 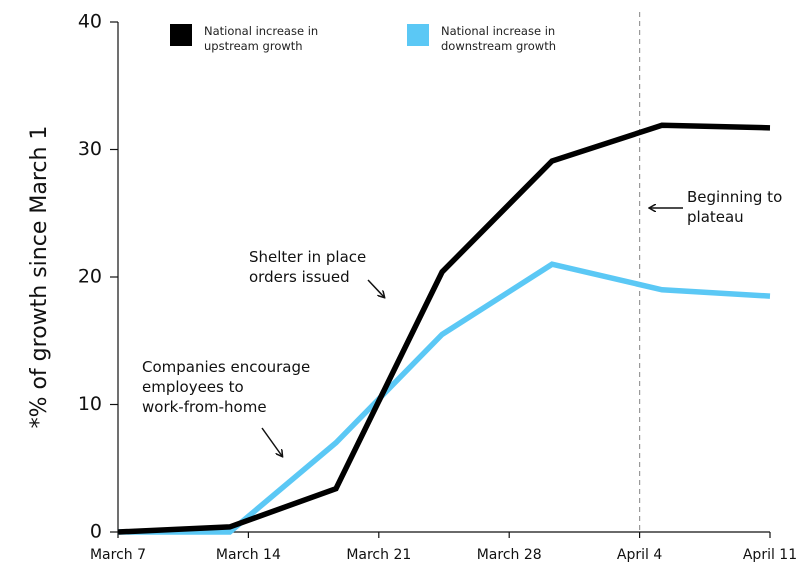 I want to click on x-tick-label: March 14, so click(x=248, y=555).